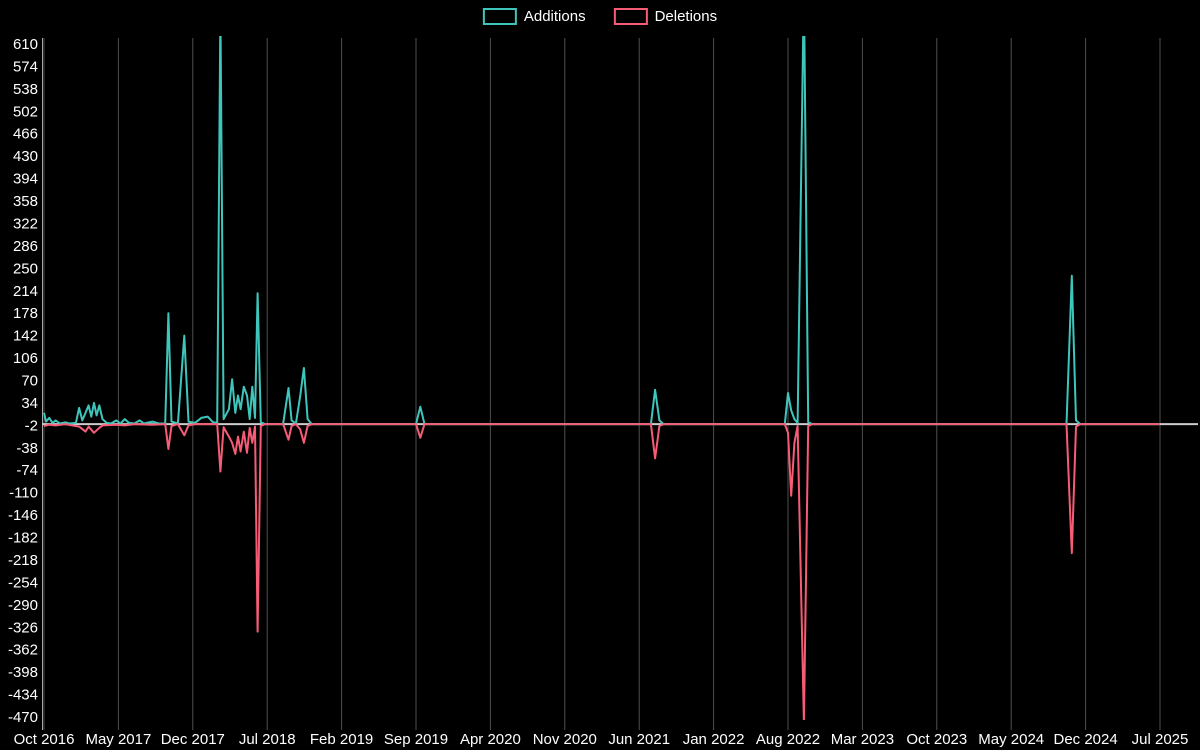  Describe the element at coordinates (490, 739) in the screenshot. I see `x-tick-label: Apr 2020` at that location.